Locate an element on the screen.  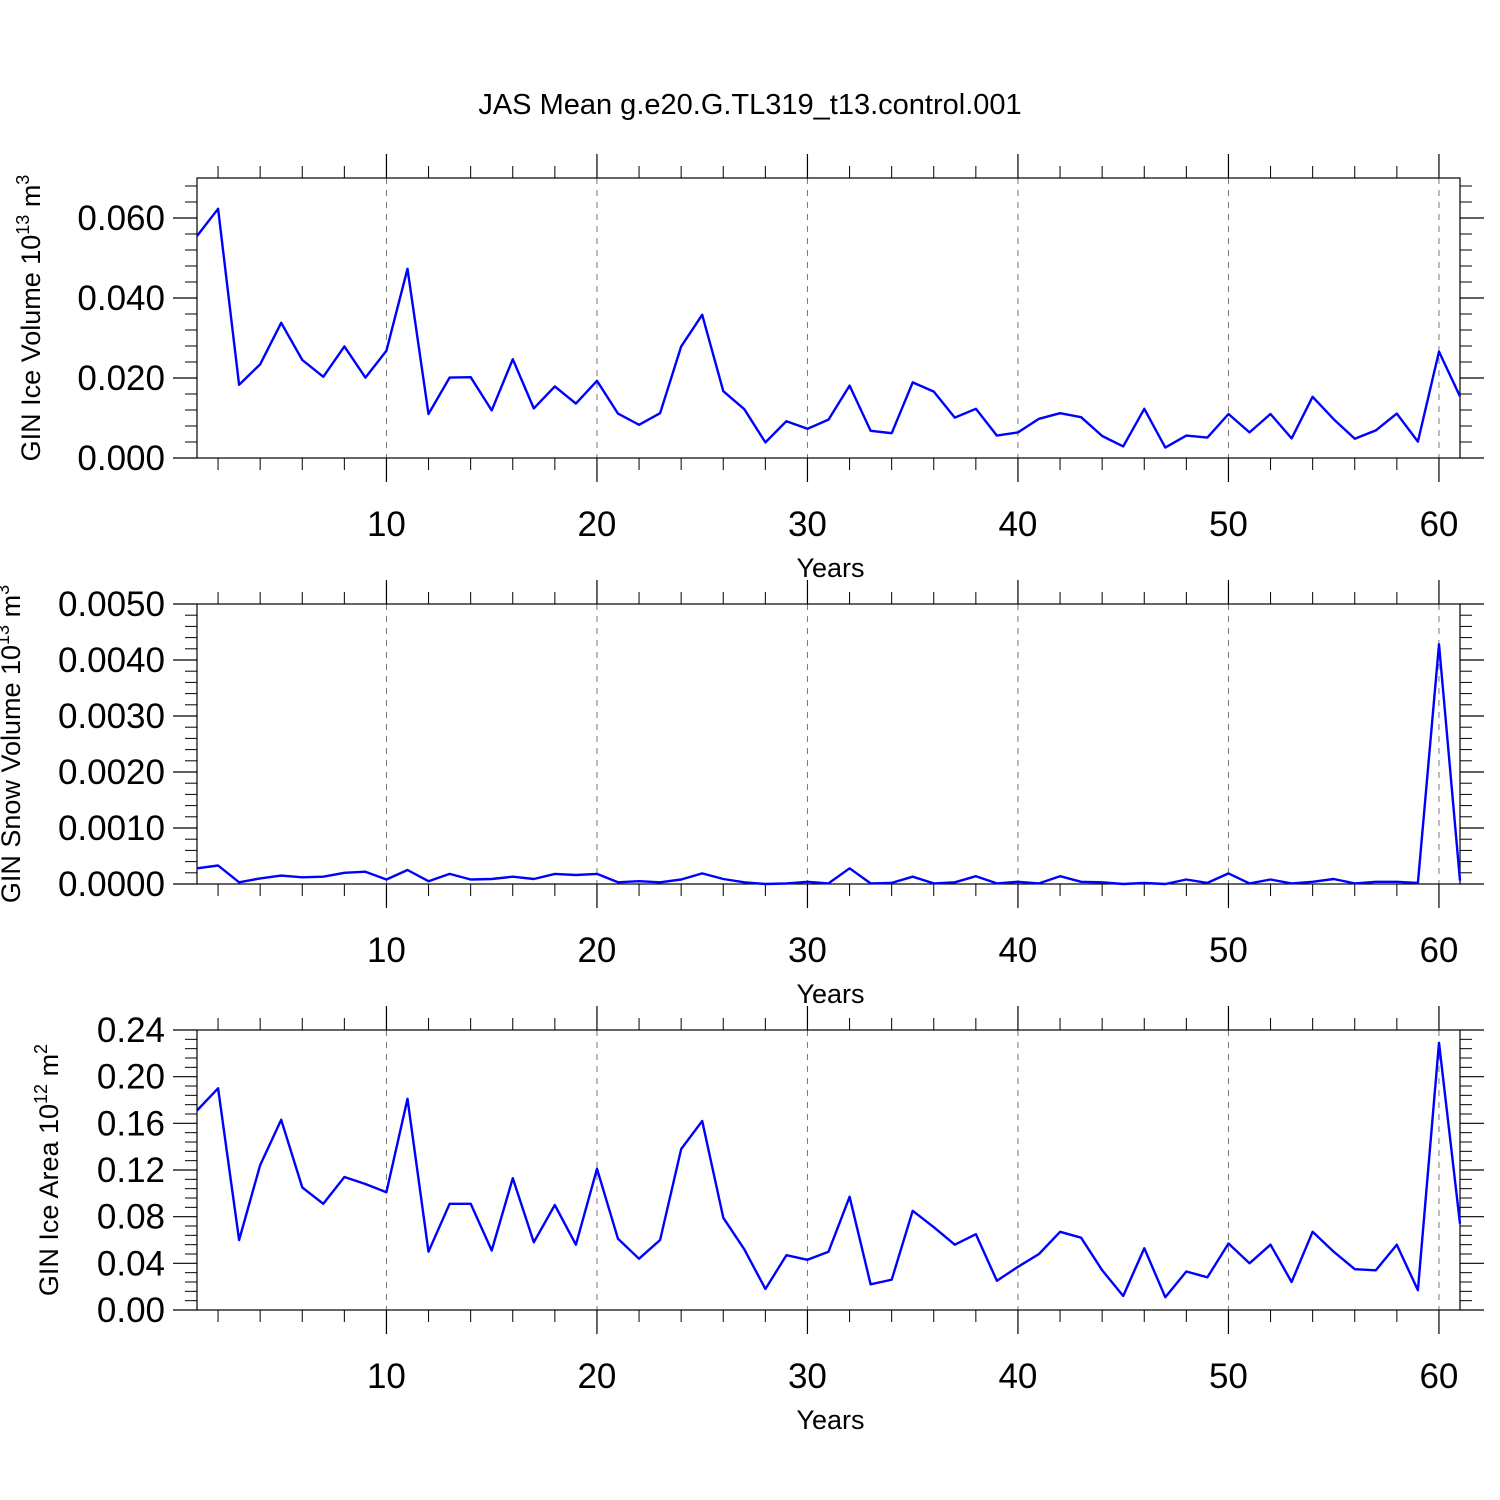
y-tick-label: 0.0030 is located at coordinates (111, 716).